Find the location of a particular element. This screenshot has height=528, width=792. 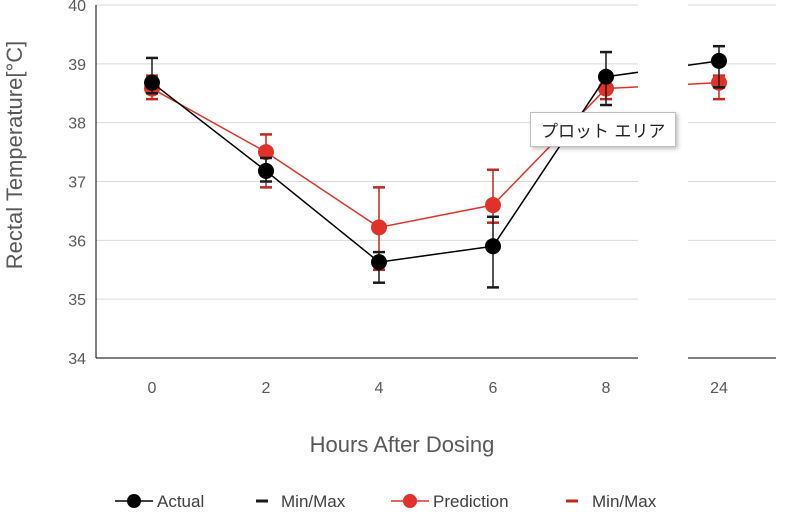

legend-label: Actual is located at coordinates (180, 501).